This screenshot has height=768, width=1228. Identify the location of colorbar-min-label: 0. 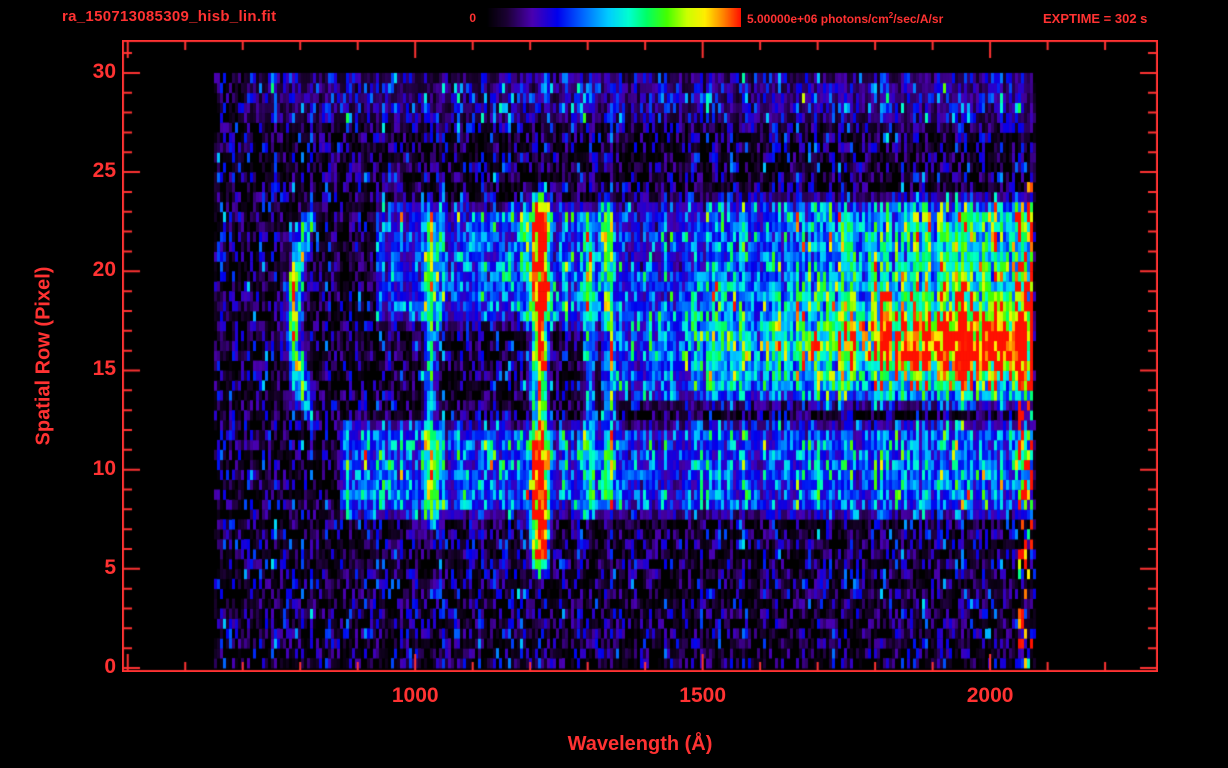
(472, 18).